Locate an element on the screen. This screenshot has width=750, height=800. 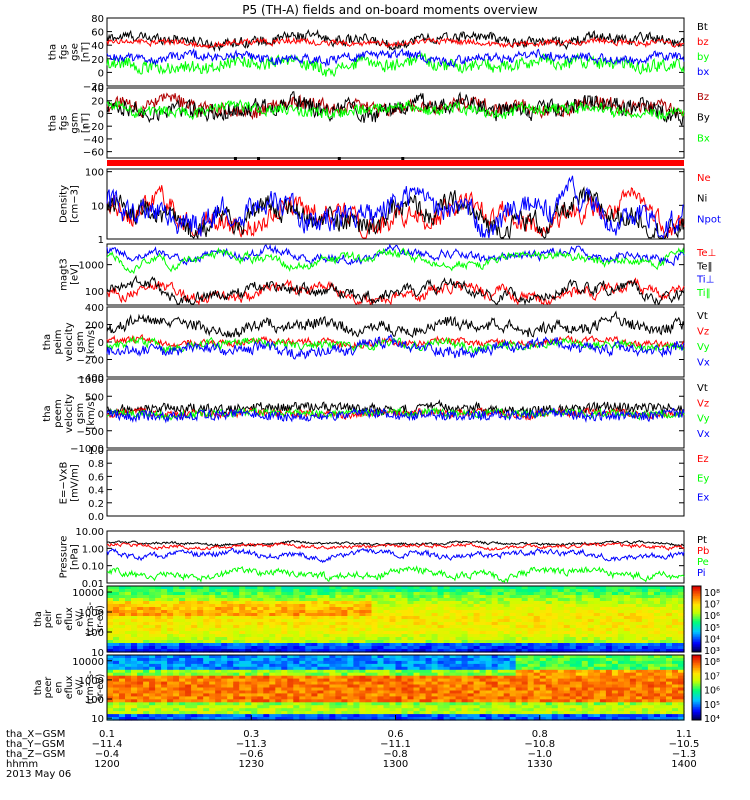
y-axis-label: eflux is located at coordinates (69, 619).